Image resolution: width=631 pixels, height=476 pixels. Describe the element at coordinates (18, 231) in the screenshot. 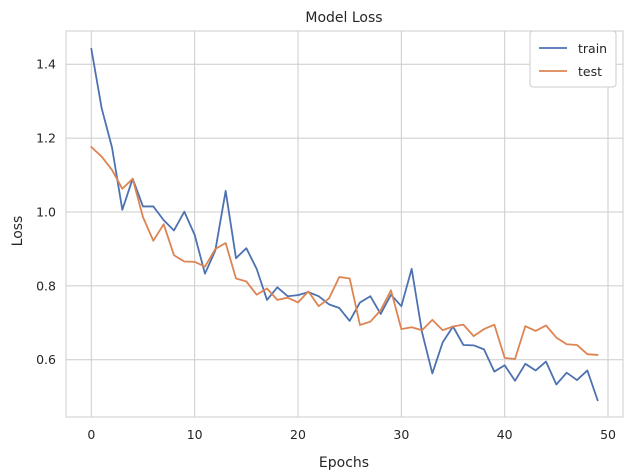

I see `y-axis-label: Loss` at that location.